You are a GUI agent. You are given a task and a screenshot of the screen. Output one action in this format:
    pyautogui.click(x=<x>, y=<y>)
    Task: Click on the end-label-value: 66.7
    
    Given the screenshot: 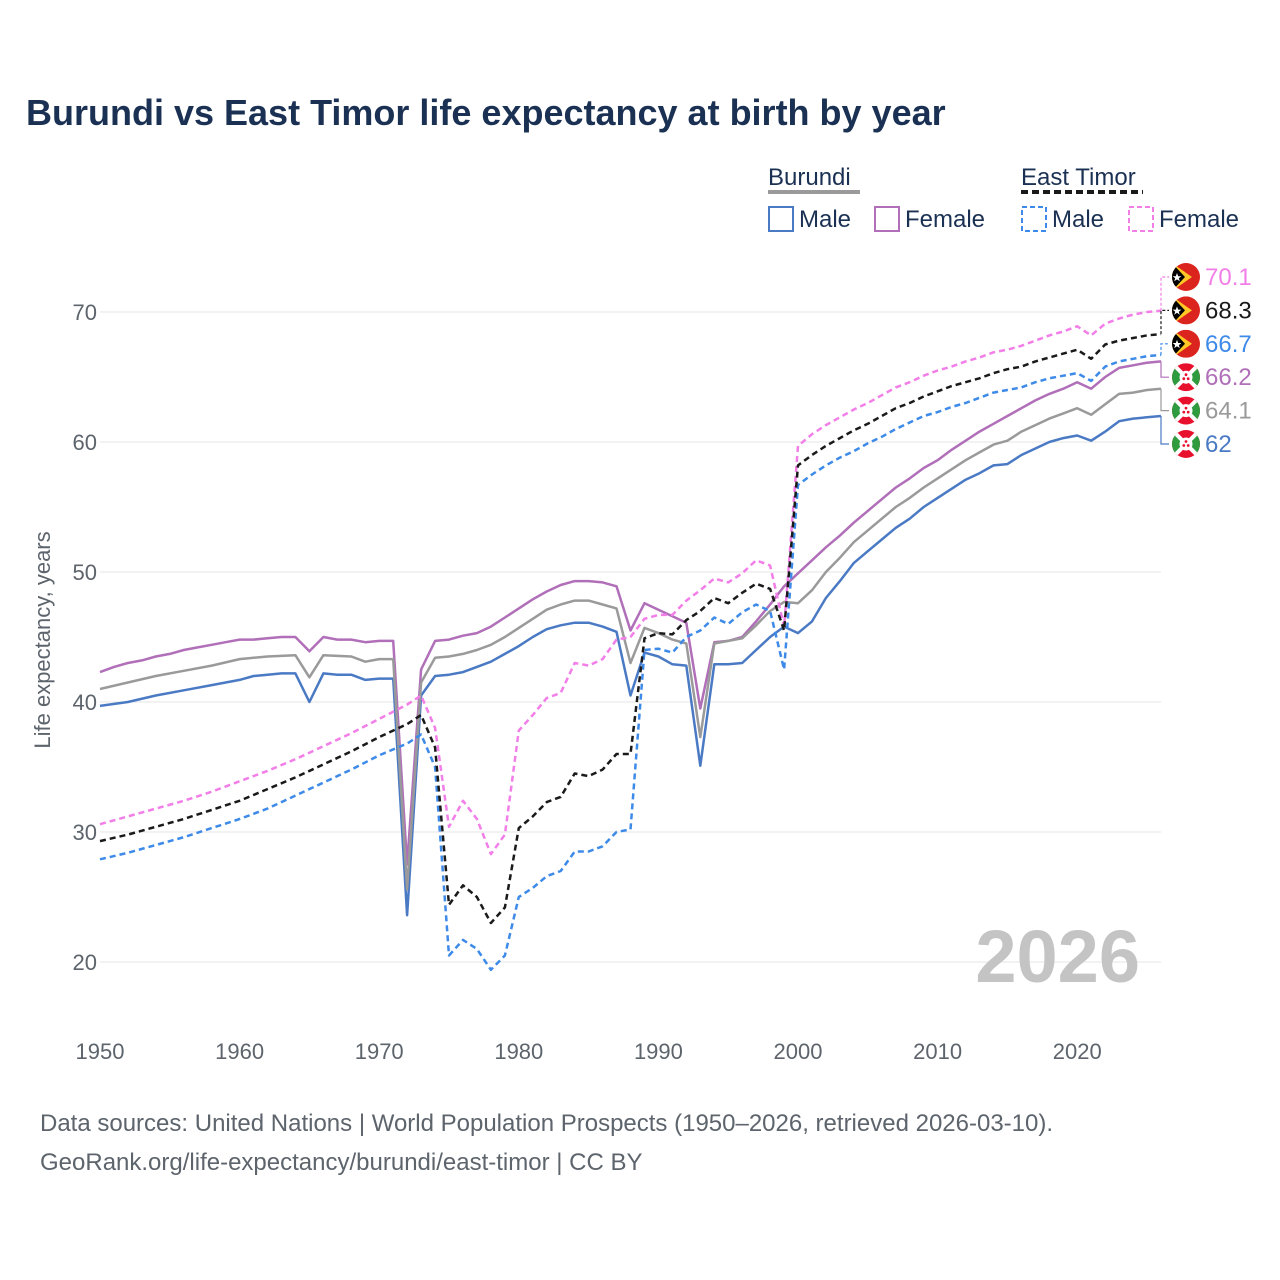 What is the action you would take?
    pyautogui.click(x=1228, y=344)
    